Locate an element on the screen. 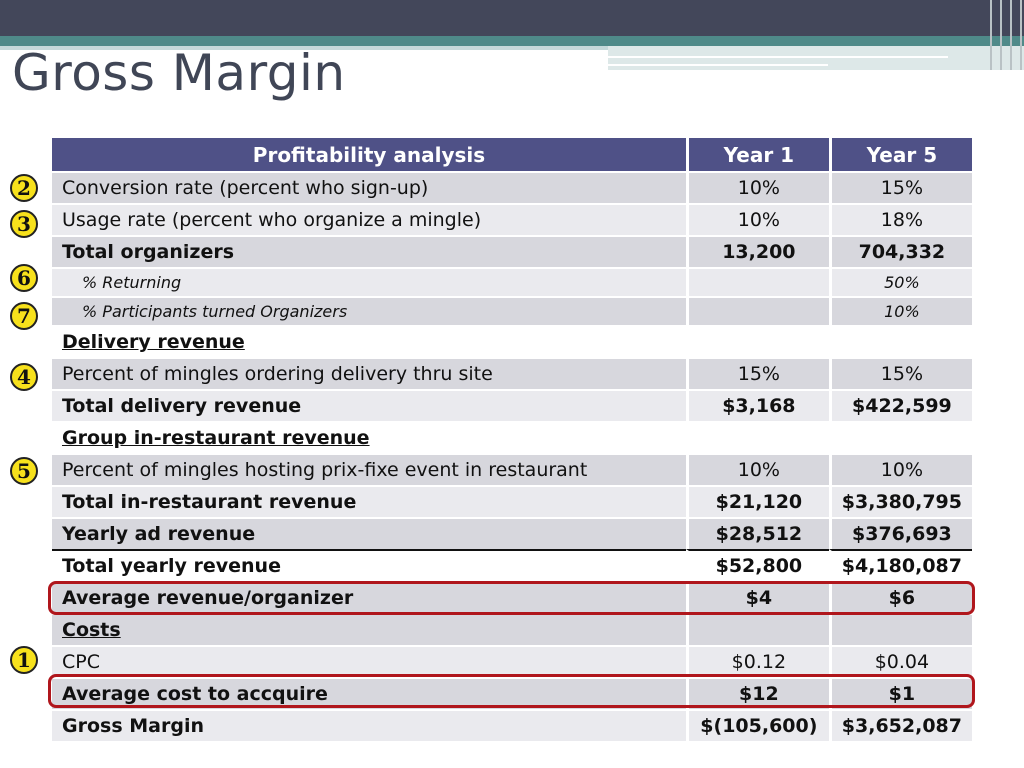  row-label: Yearly ad revenue is located at coordinates (369, 533).